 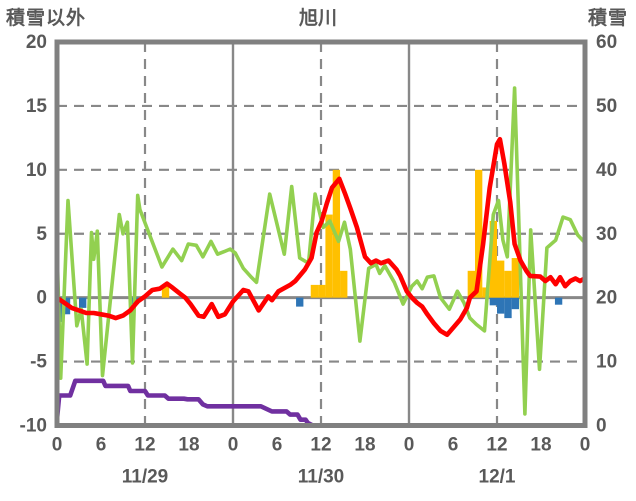 I want to click on purple-line, so click(x=321, y=402).